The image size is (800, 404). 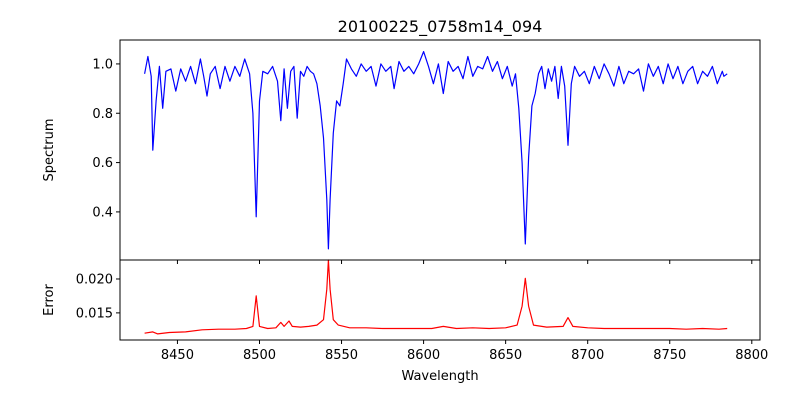 What do you see at coordinates (440, 27) in the screenshot?
I see `chart-title: 20100225_0758m14_094` at bounding box center [440, 27].